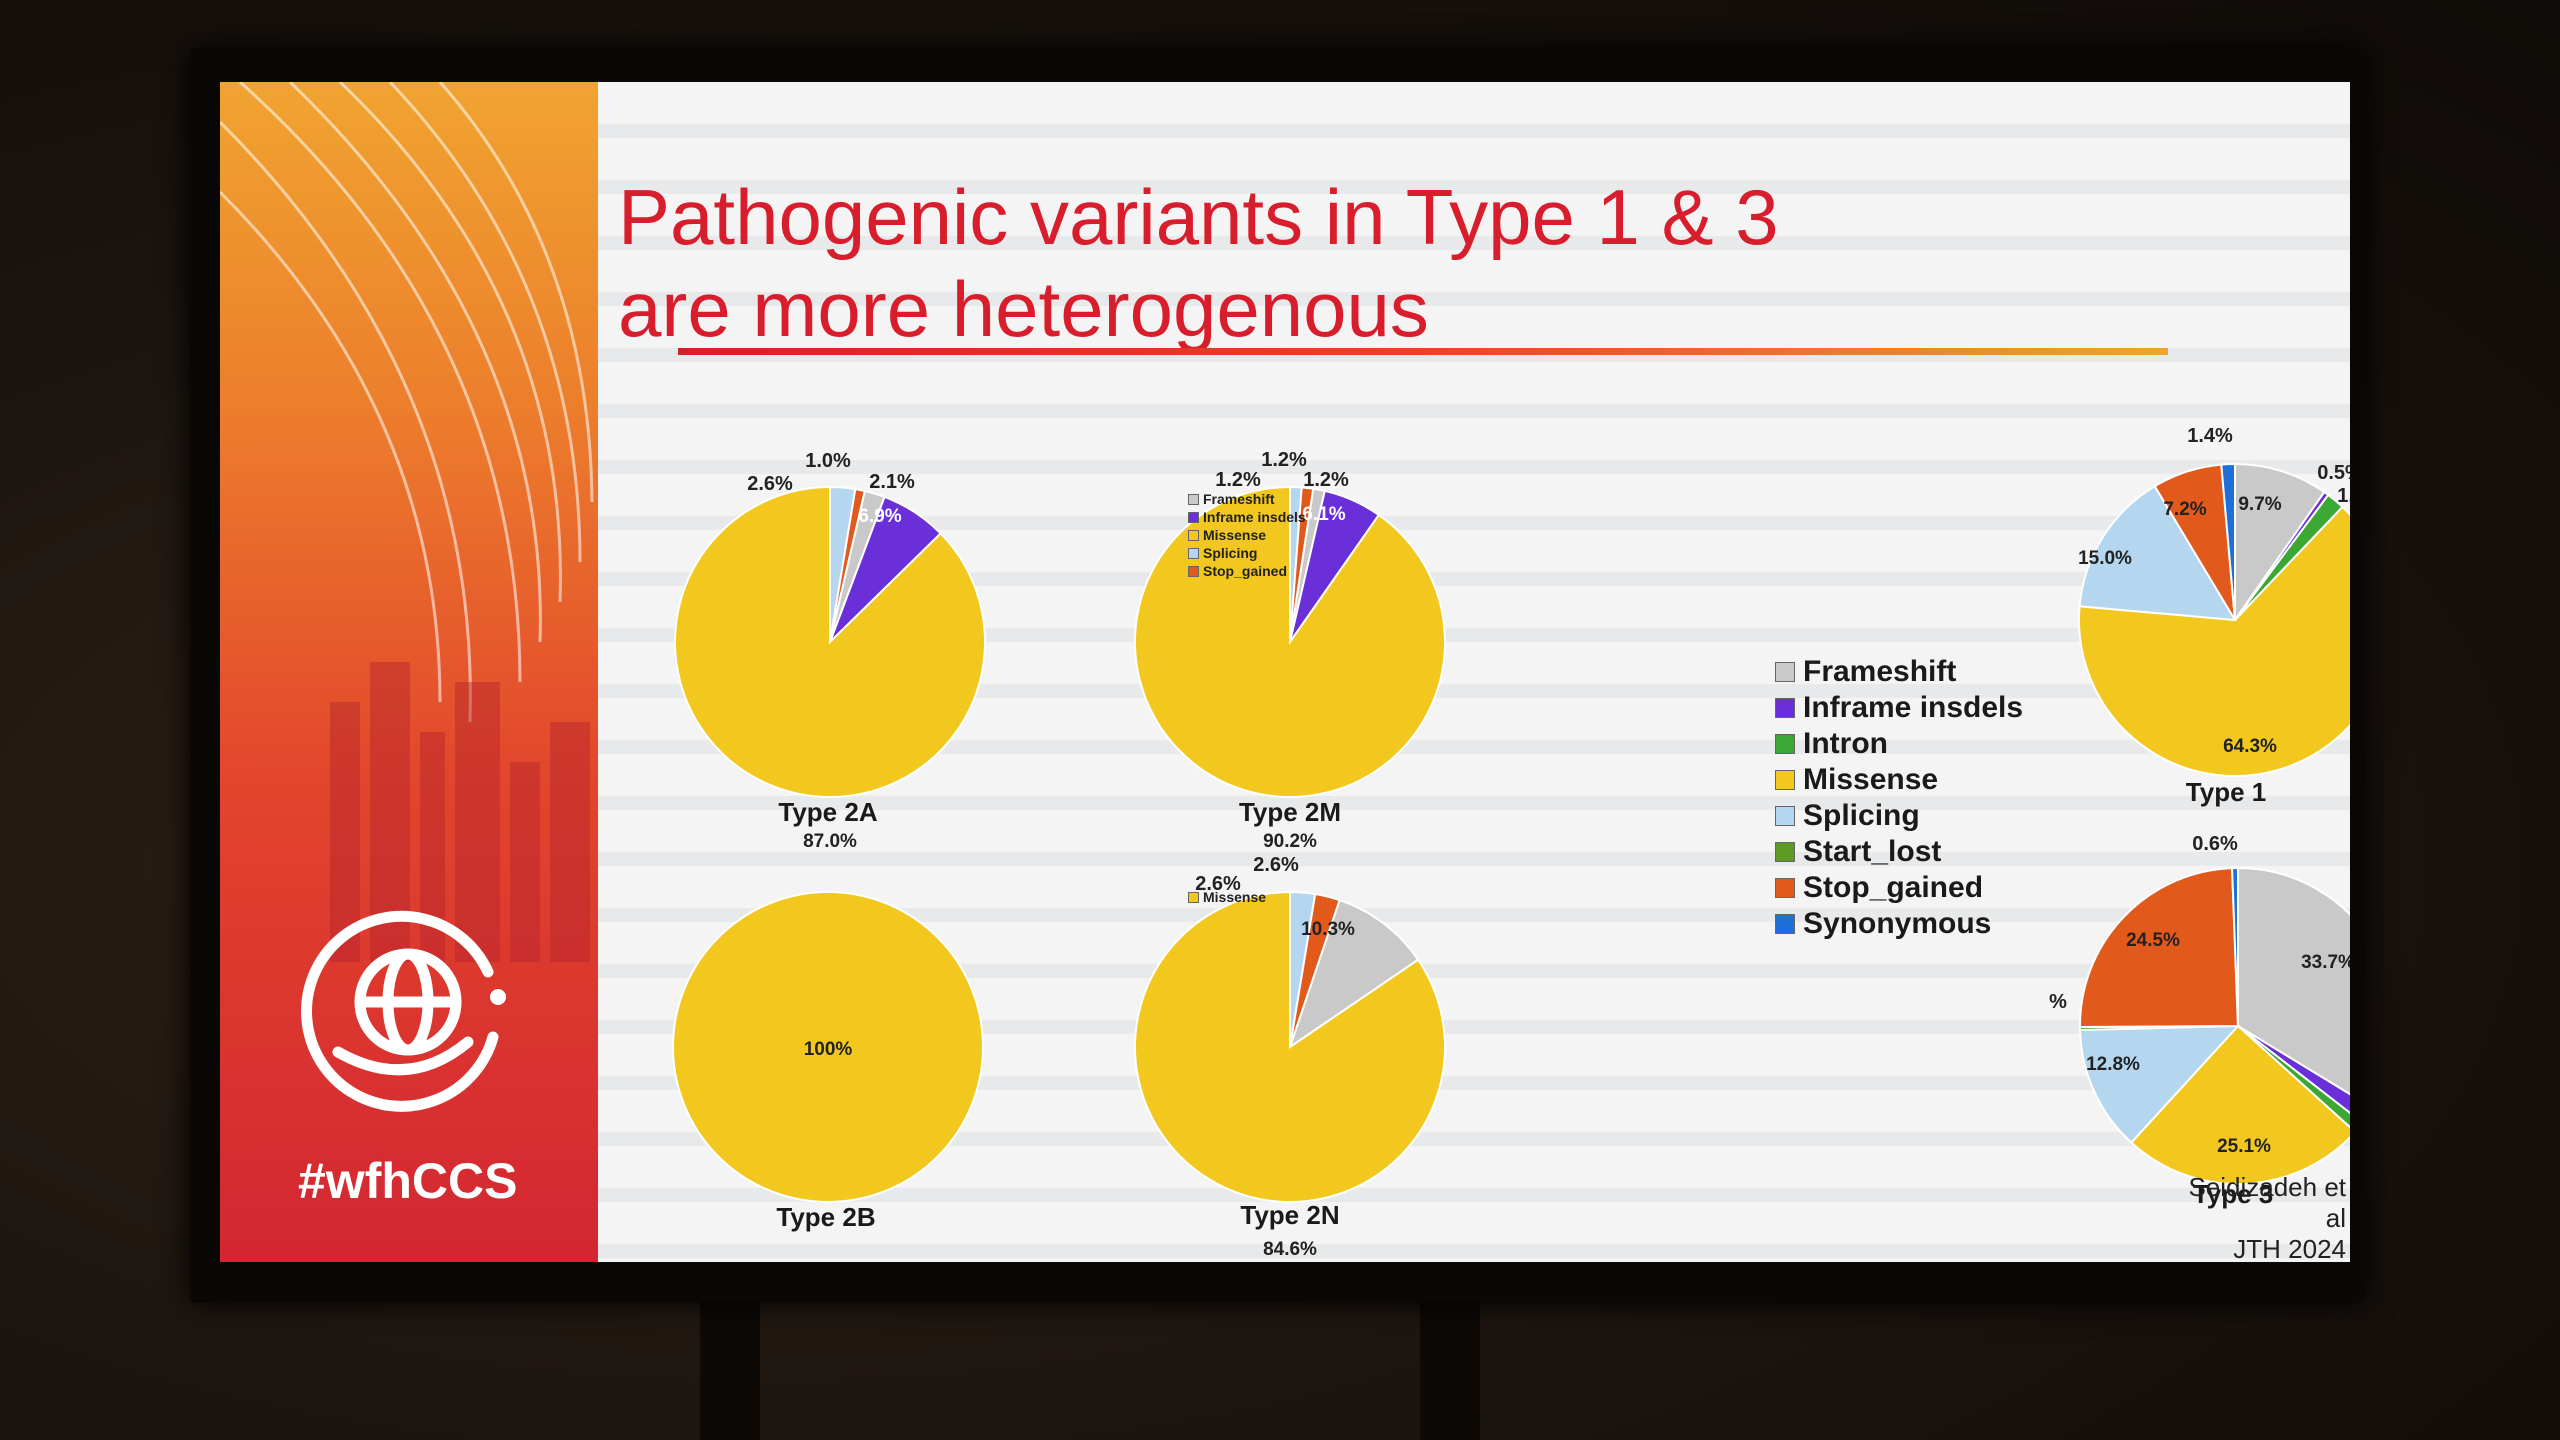 This screenshot has height=1440, width=2560. What do you see at coordinates (828, 461) in the screenshot?
I see `label-type-2a-stop-gained: 1.0%` at bounding box center [828, 461].